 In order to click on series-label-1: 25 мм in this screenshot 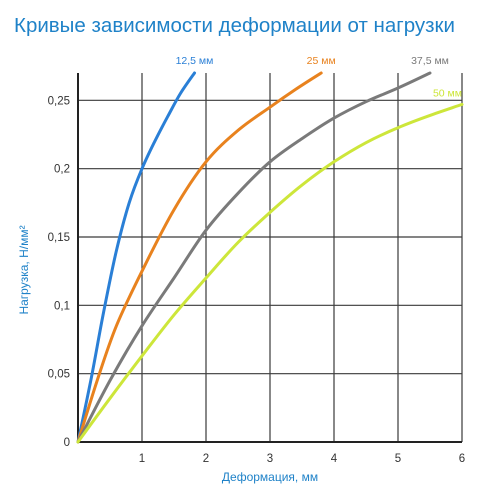, I will do `click(321, 61)`.